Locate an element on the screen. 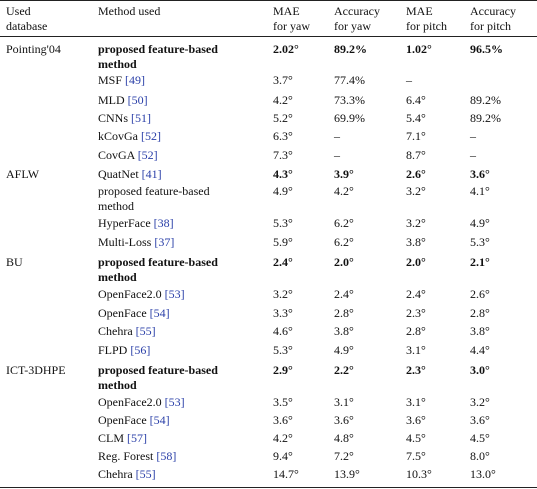  acc-pitch-value: 89.2% is located at coordinates (485, 118).